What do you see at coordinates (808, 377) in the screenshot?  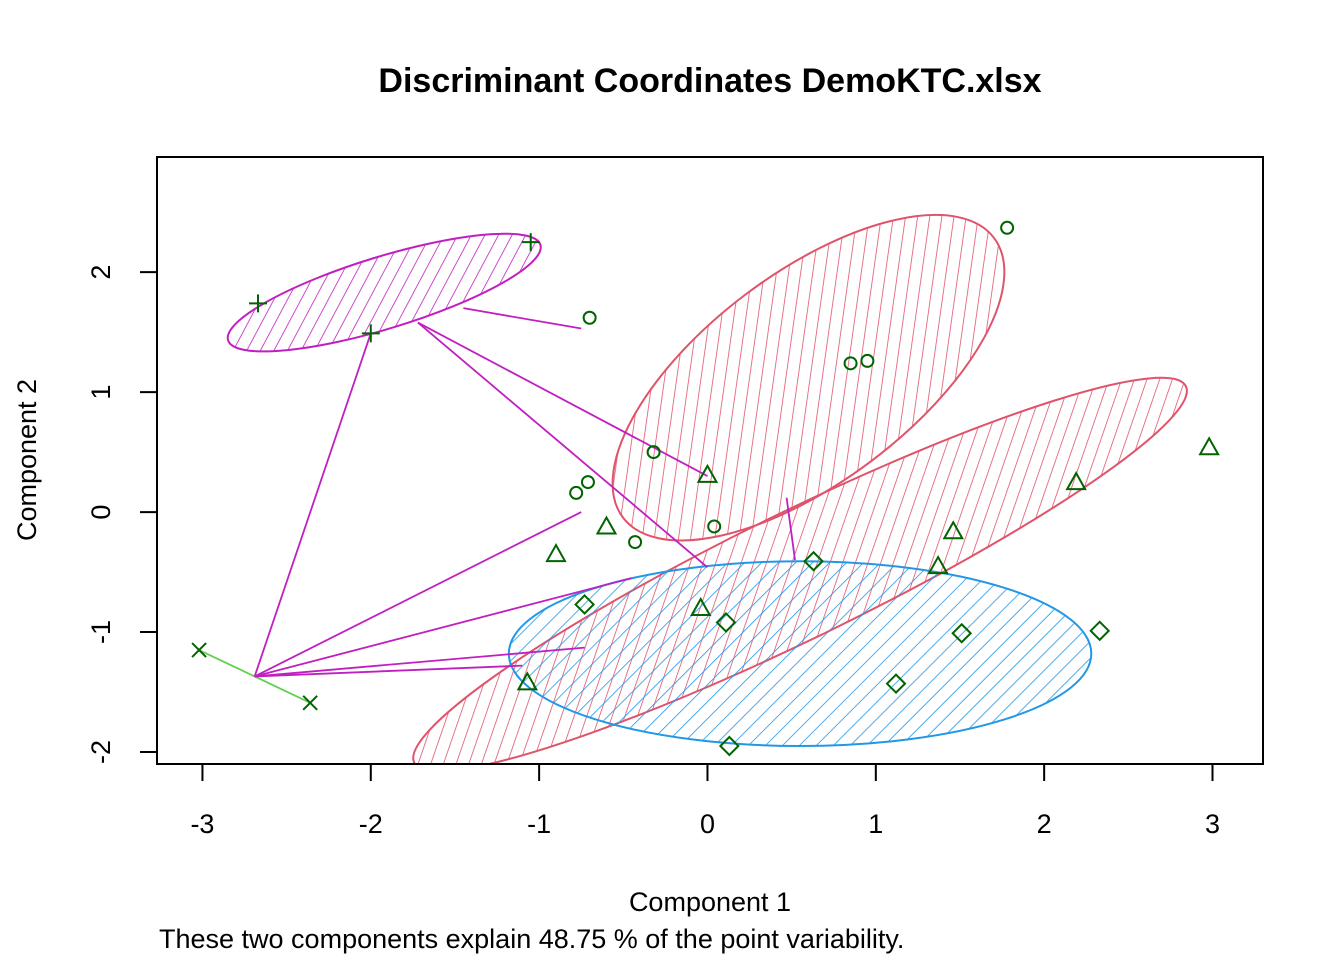 I see `cluster-1-ellipse` at bounding box center [808, 377].